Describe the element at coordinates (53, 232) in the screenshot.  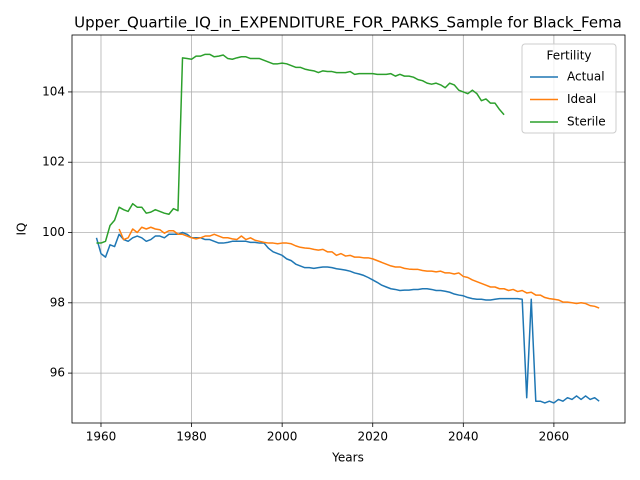
I see `y-tick-label: 100` at that location.